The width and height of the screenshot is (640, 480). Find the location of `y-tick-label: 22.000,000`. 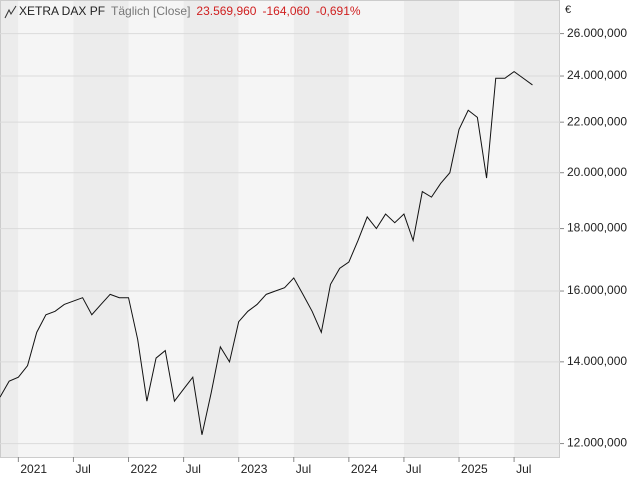

y-tick-label: 22.000,000 is located at coordinates (597, 121).